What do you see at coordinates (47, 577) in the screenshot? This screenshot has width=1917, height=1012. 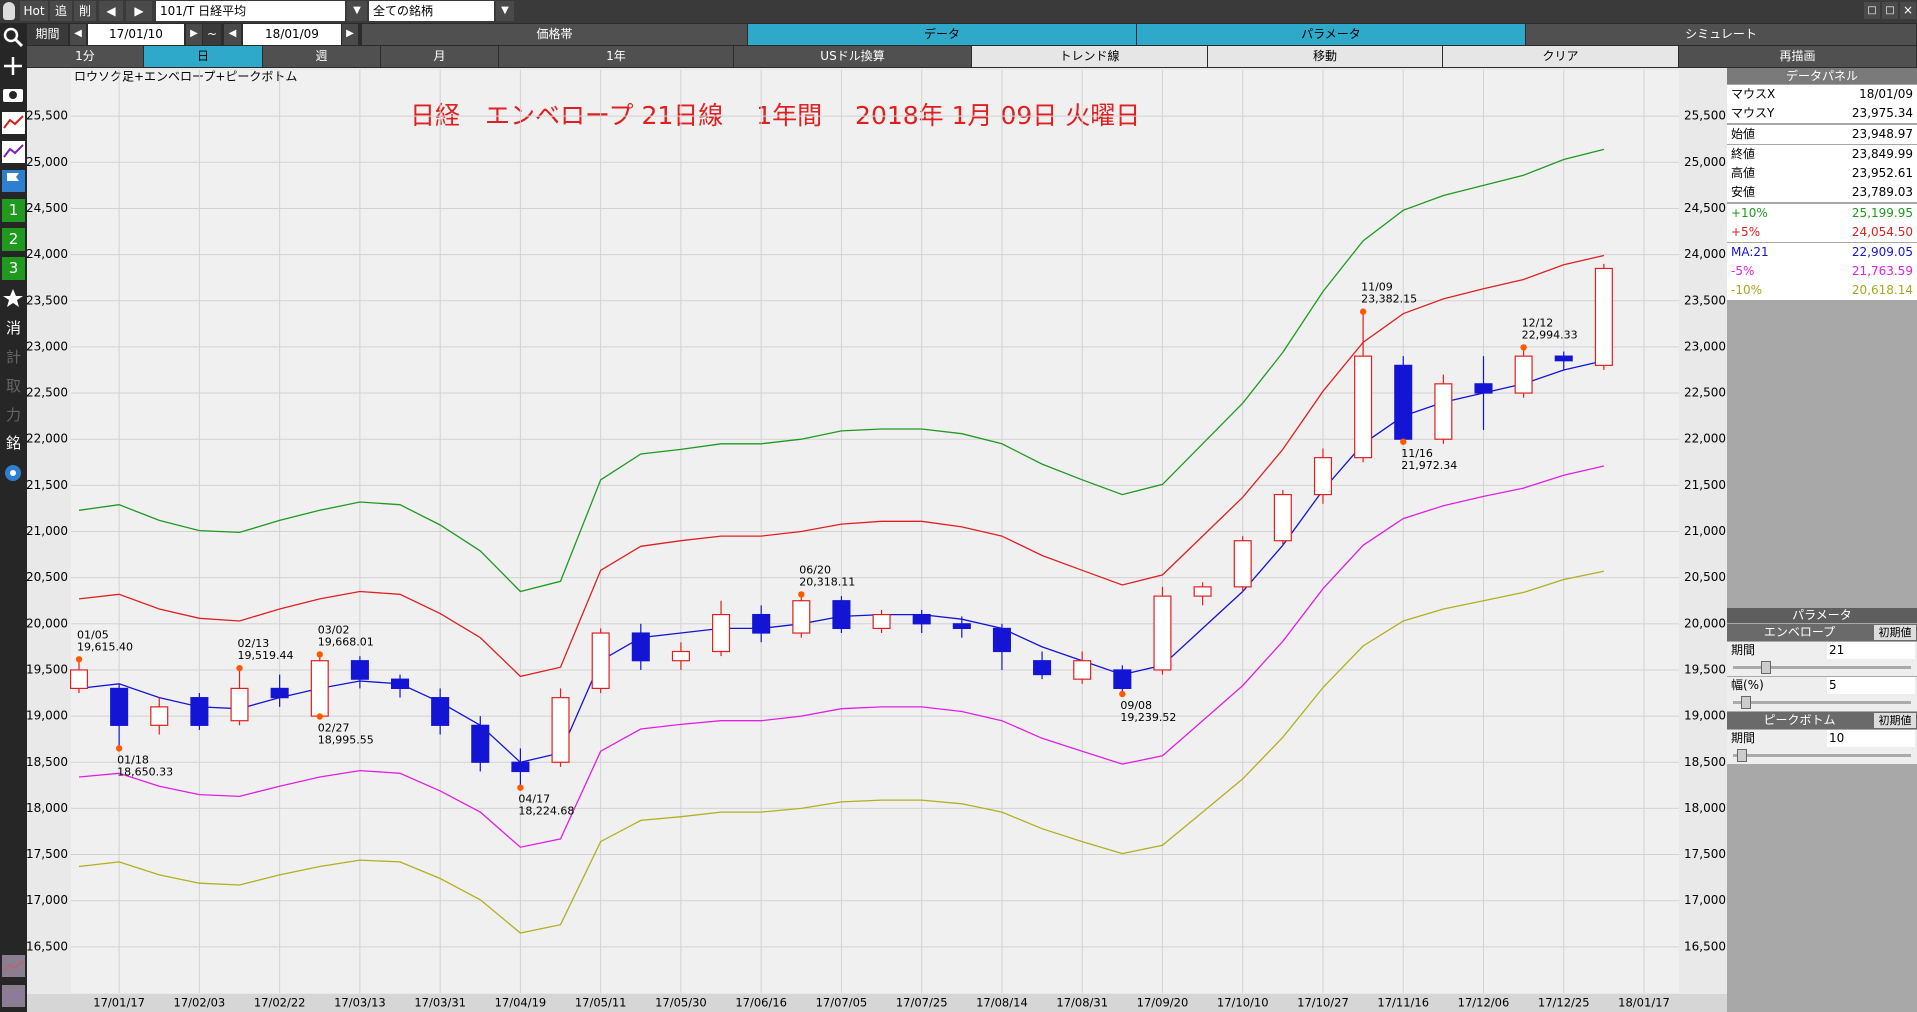 I see `y-tick-label: 20,500` at bounding box center [47, 577].